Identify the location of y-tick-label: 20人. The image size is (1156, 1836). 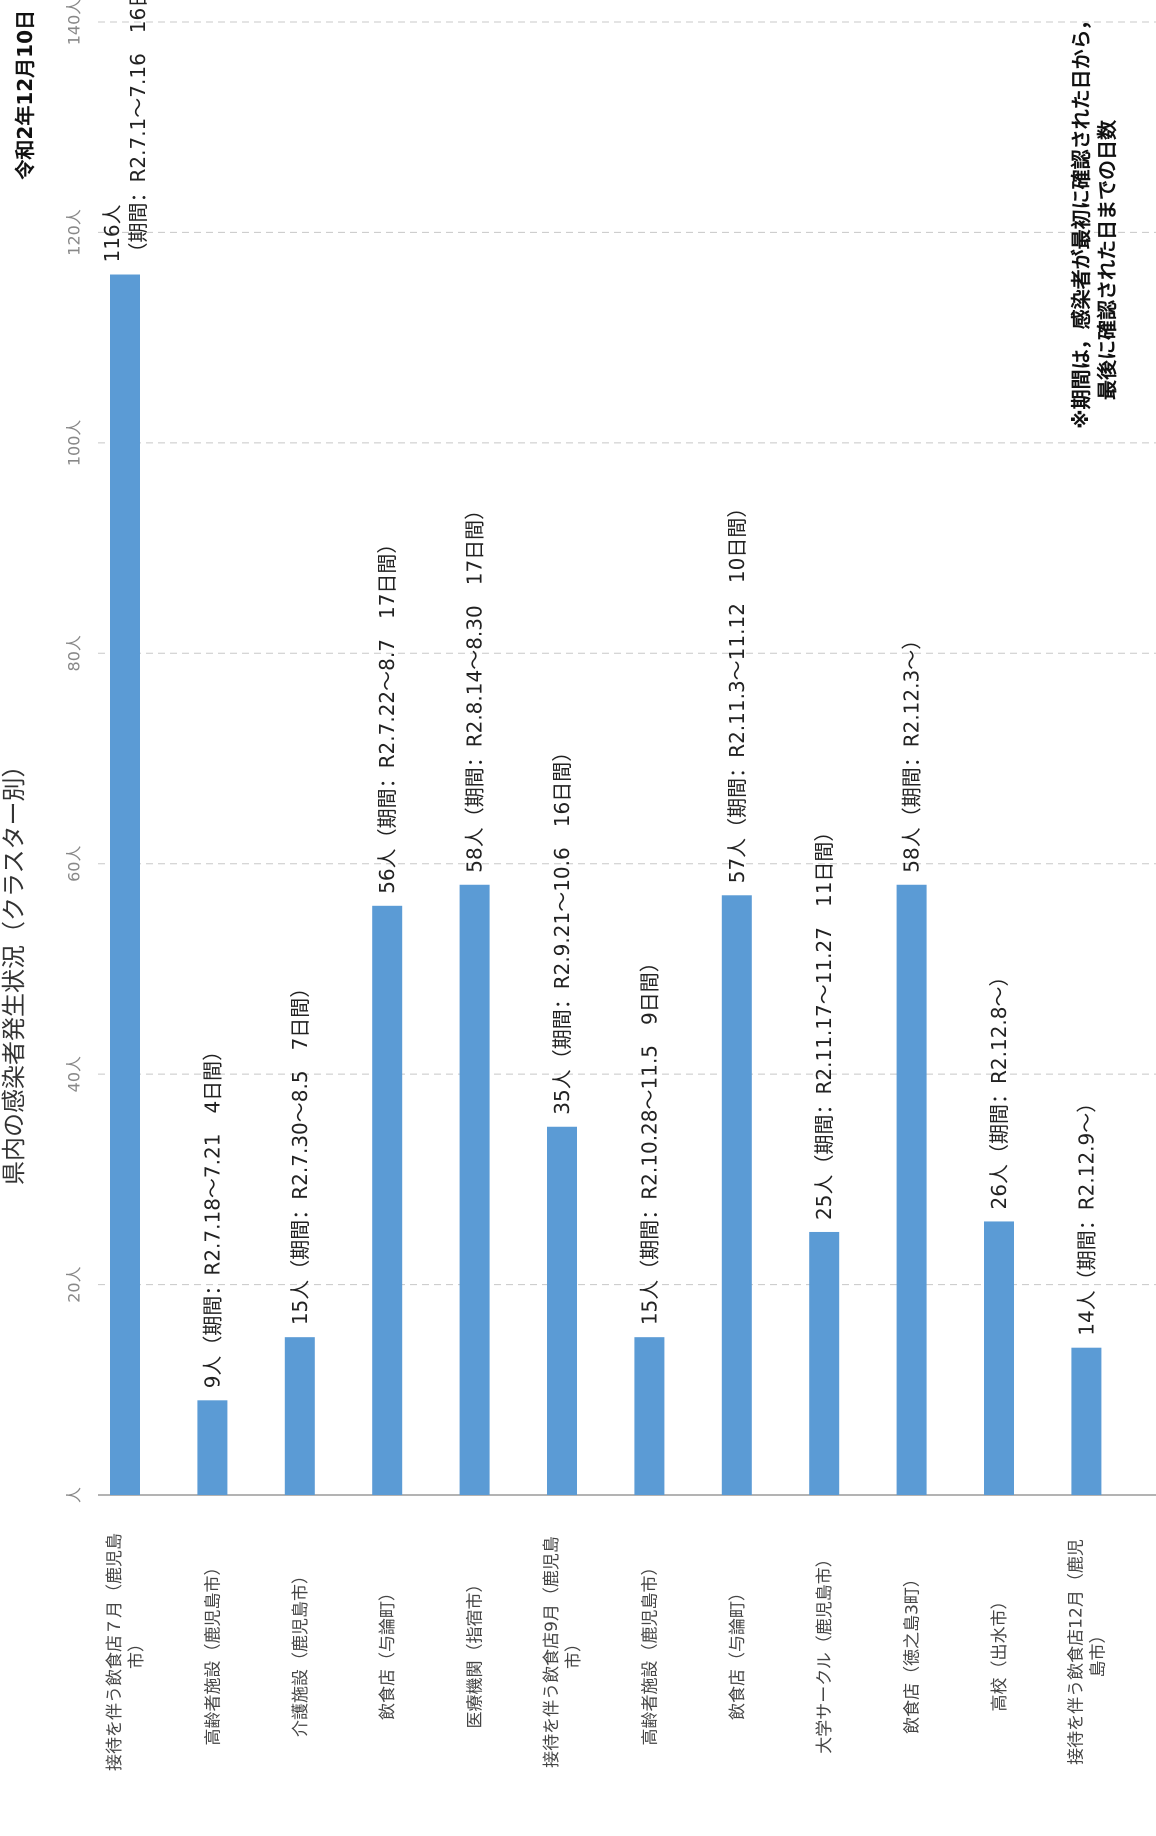
(74, 1284).